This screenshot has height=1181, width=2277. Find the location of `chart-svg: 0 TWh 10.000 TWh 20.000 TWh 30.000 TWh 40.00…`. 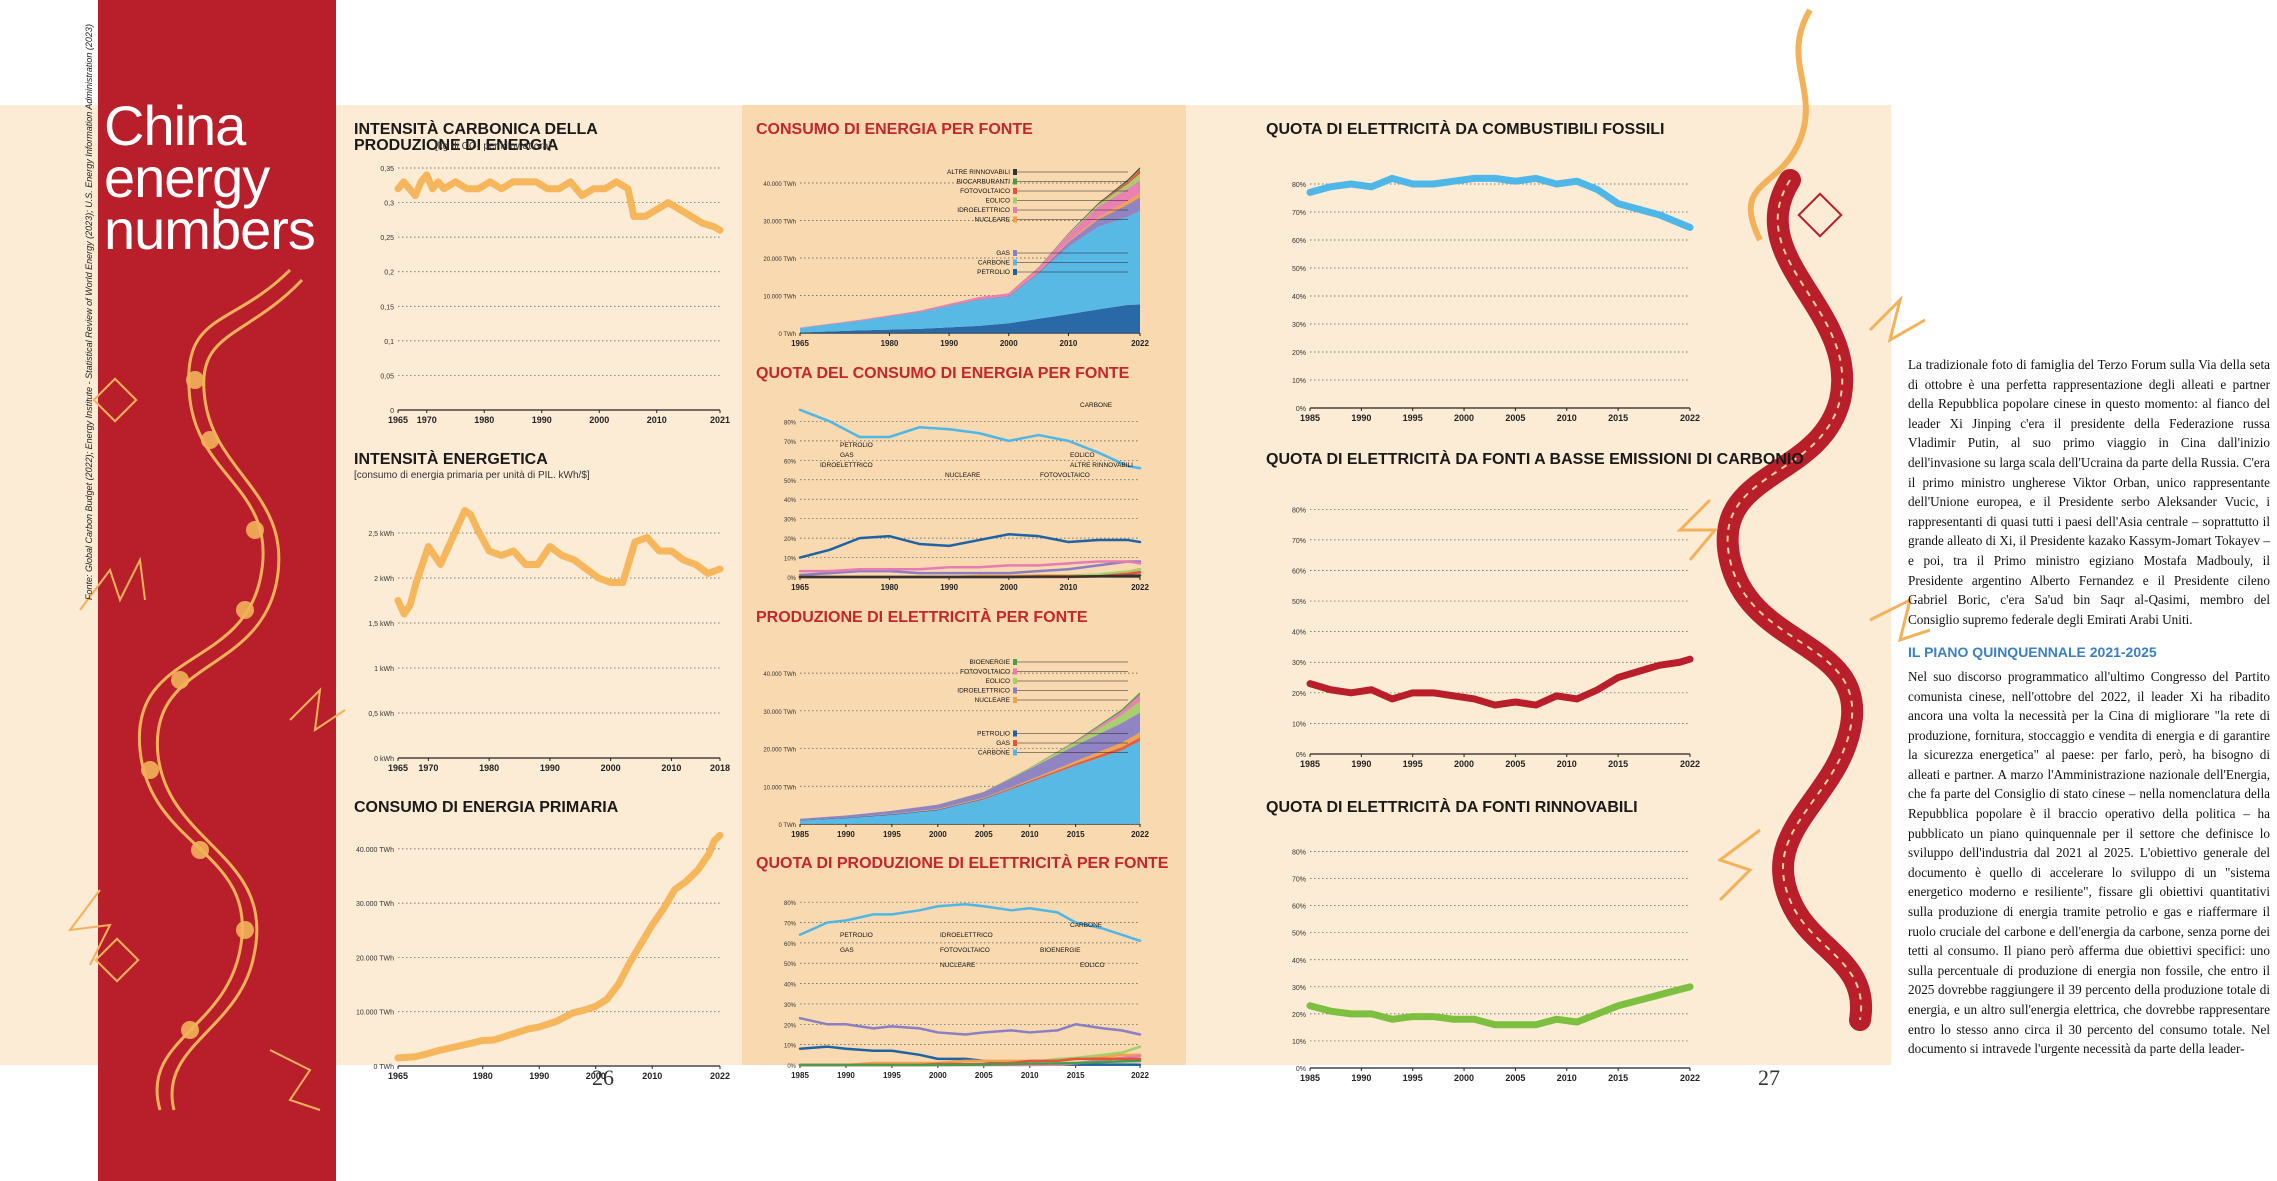

chart-svg: 0 TWh 10.000 TWh 20.000 TWh 30.000 TWh 40.00… is located at coordinates (956, 749).